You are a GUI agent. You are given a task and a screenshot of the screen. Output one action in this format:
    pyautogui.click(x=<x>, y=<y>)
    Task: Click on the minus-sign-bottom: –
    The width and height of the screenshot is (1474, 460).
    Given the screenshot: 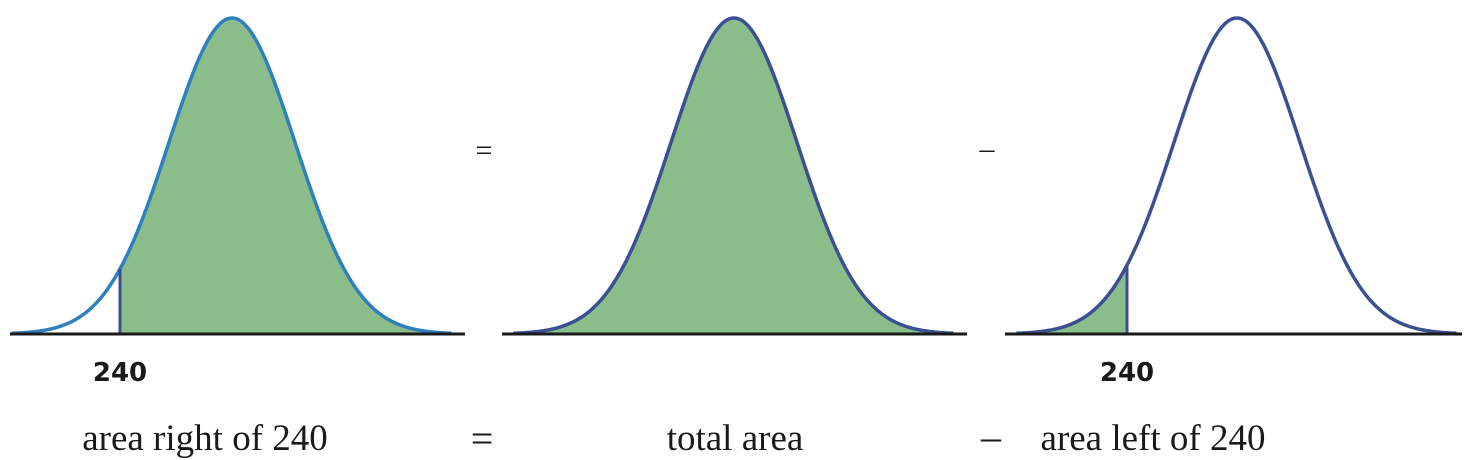 What is the action you would take?
    pyautogui.click(x=991, y=436)
    